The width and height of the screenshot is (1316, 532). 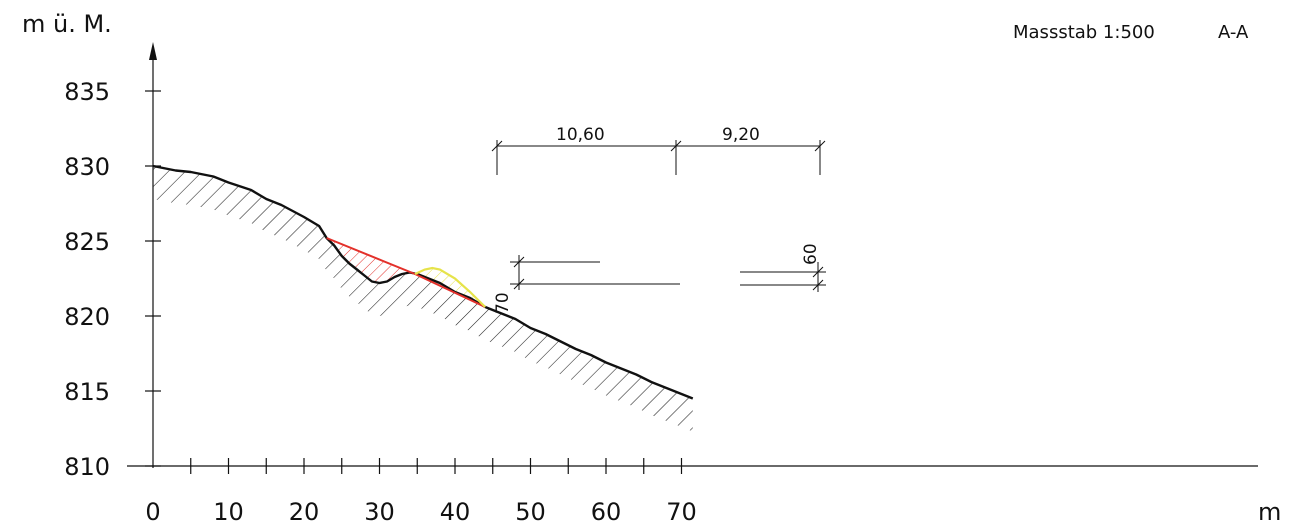 What do you see at coordinates (1233, 32) in the screenshot?
I see `section-label: A-A` at bounding box center [1233, 32].